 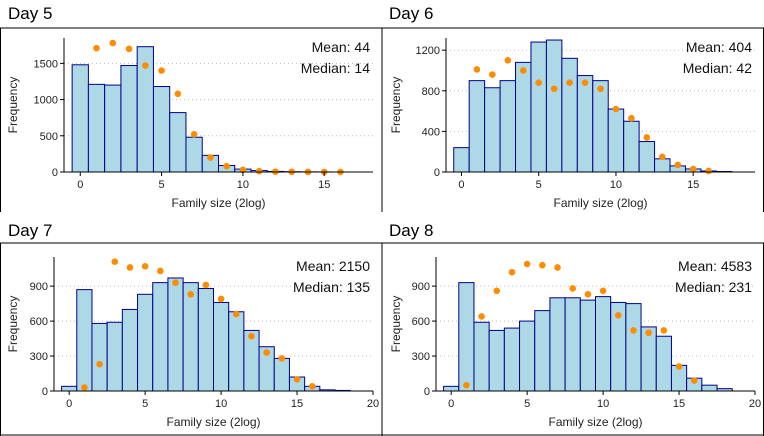 What do you see at coordinates (46, 64) in the screenshot?
I see `y-tick-label: 1500` at bounding box center [46, 64].